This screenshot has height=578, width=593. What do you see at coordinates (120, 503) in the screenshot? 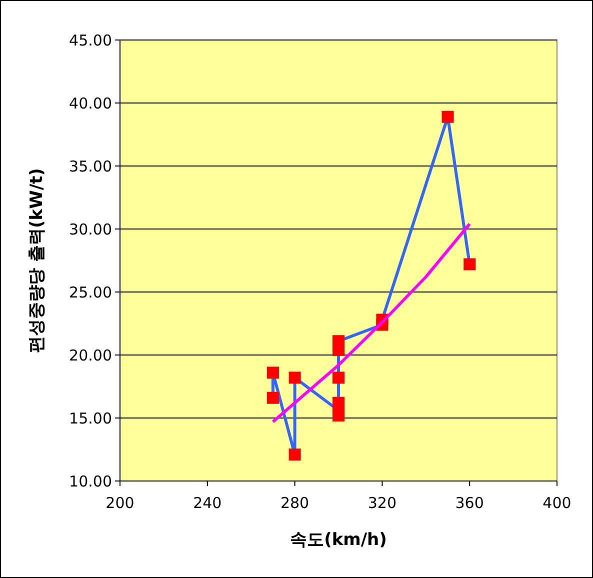
I see `x-tick-label: 200` at bounding box center [120, 503].